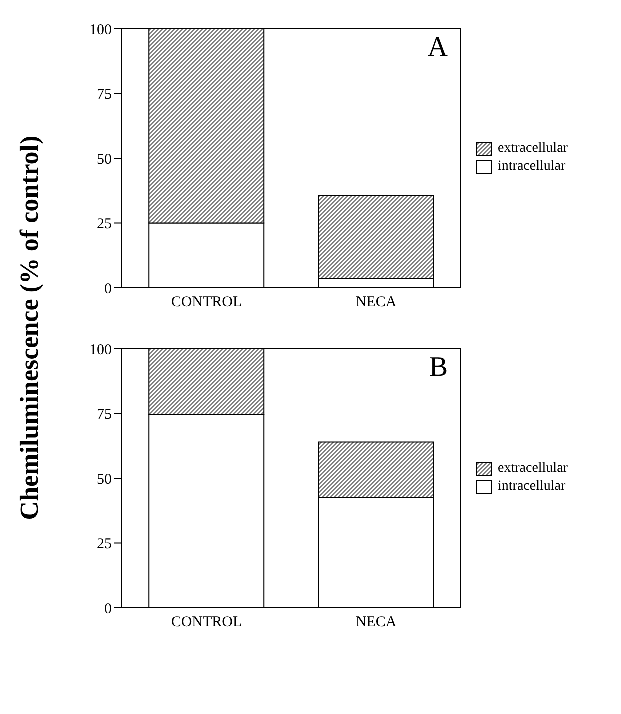 The height and width of the screenshot is (714, 621). What do you see at coordinates (438, 48) in the screenshot?
I see `chart-title: A` at bounding box center [438, 48].